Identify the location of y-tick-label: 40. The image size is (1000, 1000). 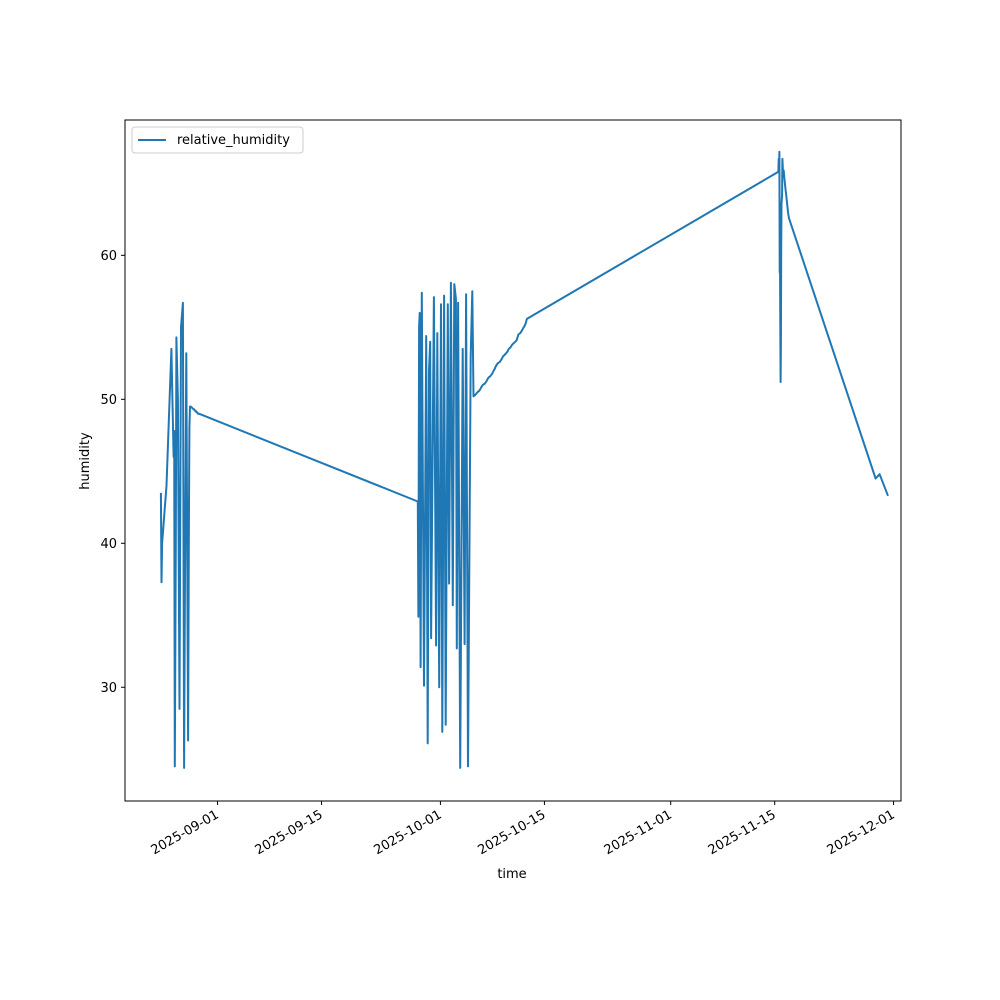
(108, 544).